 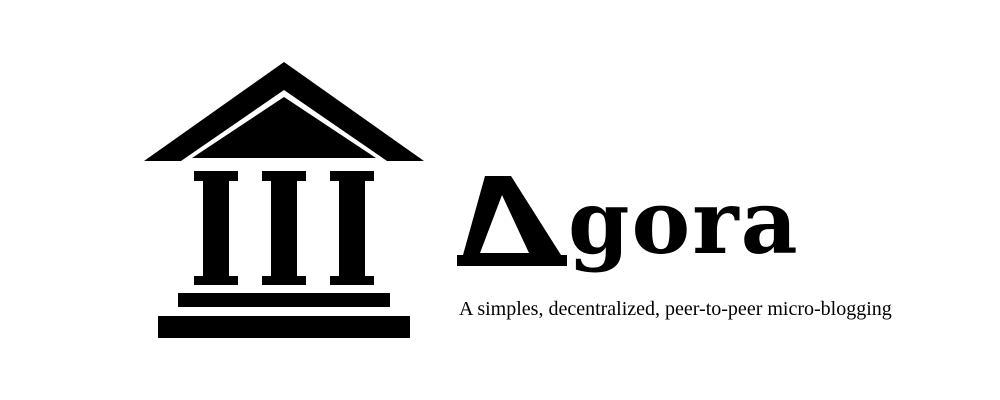 I want to click on column-capital-right, so click(x=352, y=176).